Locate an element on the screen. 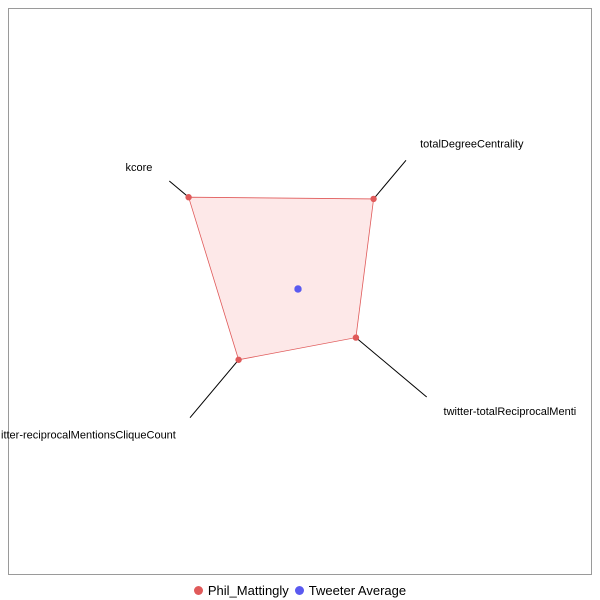 Image resolution: width=600 pixels, height=600 pixels. legend-label-series-2: Tweeter Average is located at coordinates (357, 590).